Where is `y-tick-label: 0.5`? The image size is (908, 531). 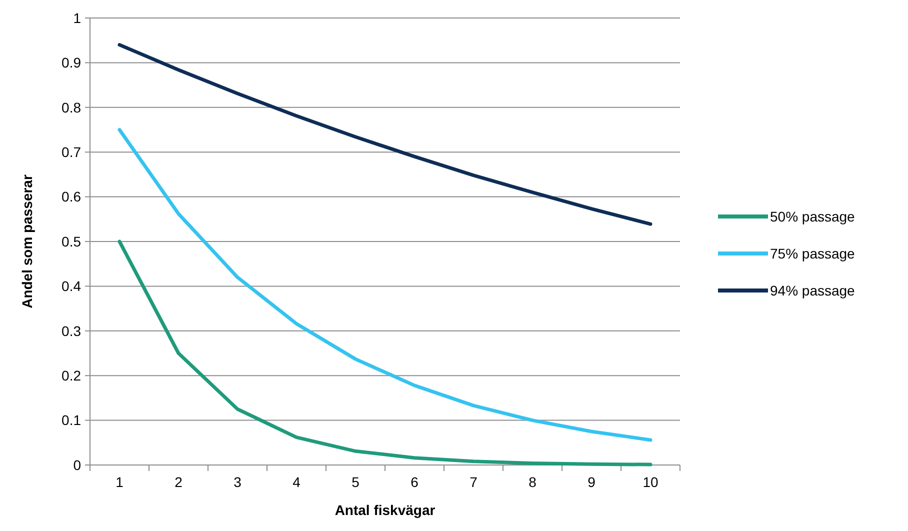 y-tick-label: 0.5 is located at coordinates (72, 241).